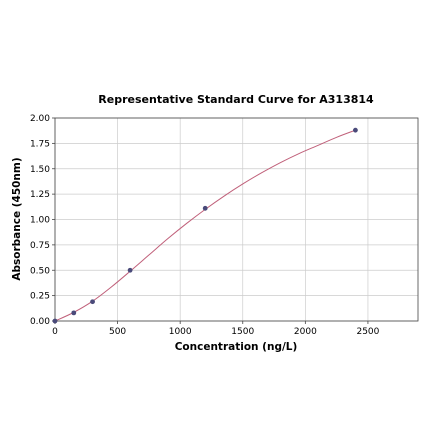 The width and height of the screenshot is (440, 441). I want to click on y-tick-label: 0.50, so click(40, 271).